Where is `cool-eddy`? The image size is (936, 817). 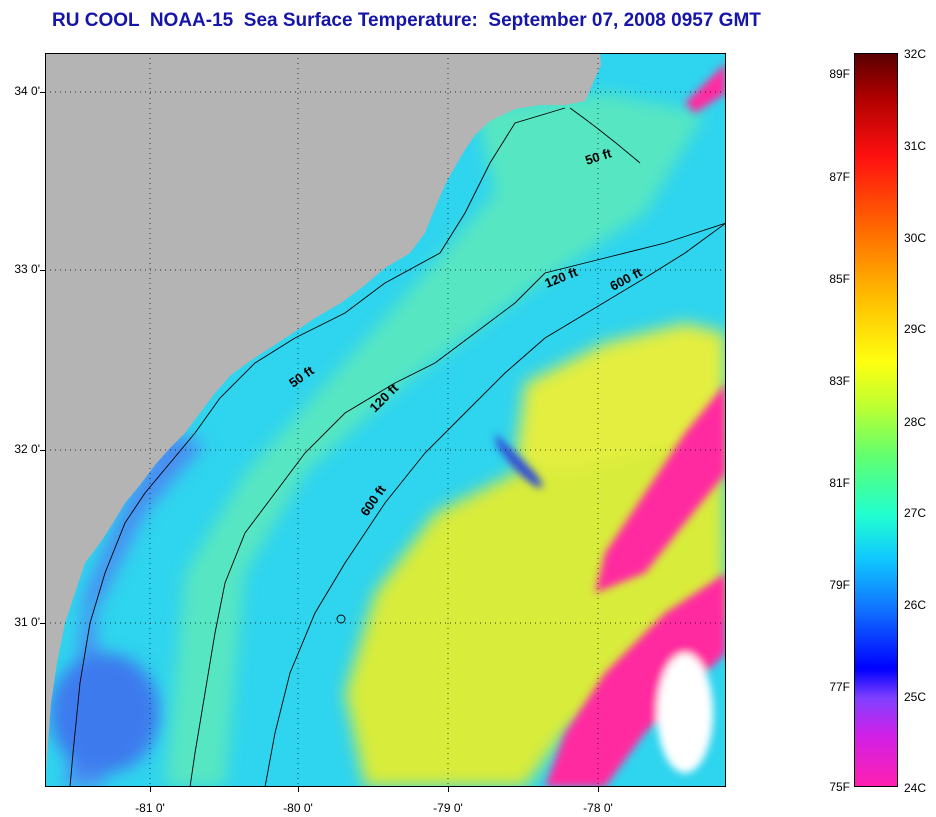
cool-eddy is located at coordinates (105, 713).